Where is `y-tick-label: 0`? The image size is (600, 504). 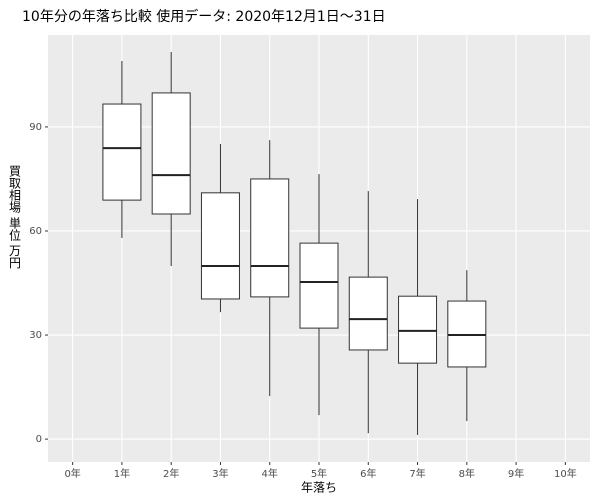
y-tick-label: 0 is located at coordinates (39, 439).